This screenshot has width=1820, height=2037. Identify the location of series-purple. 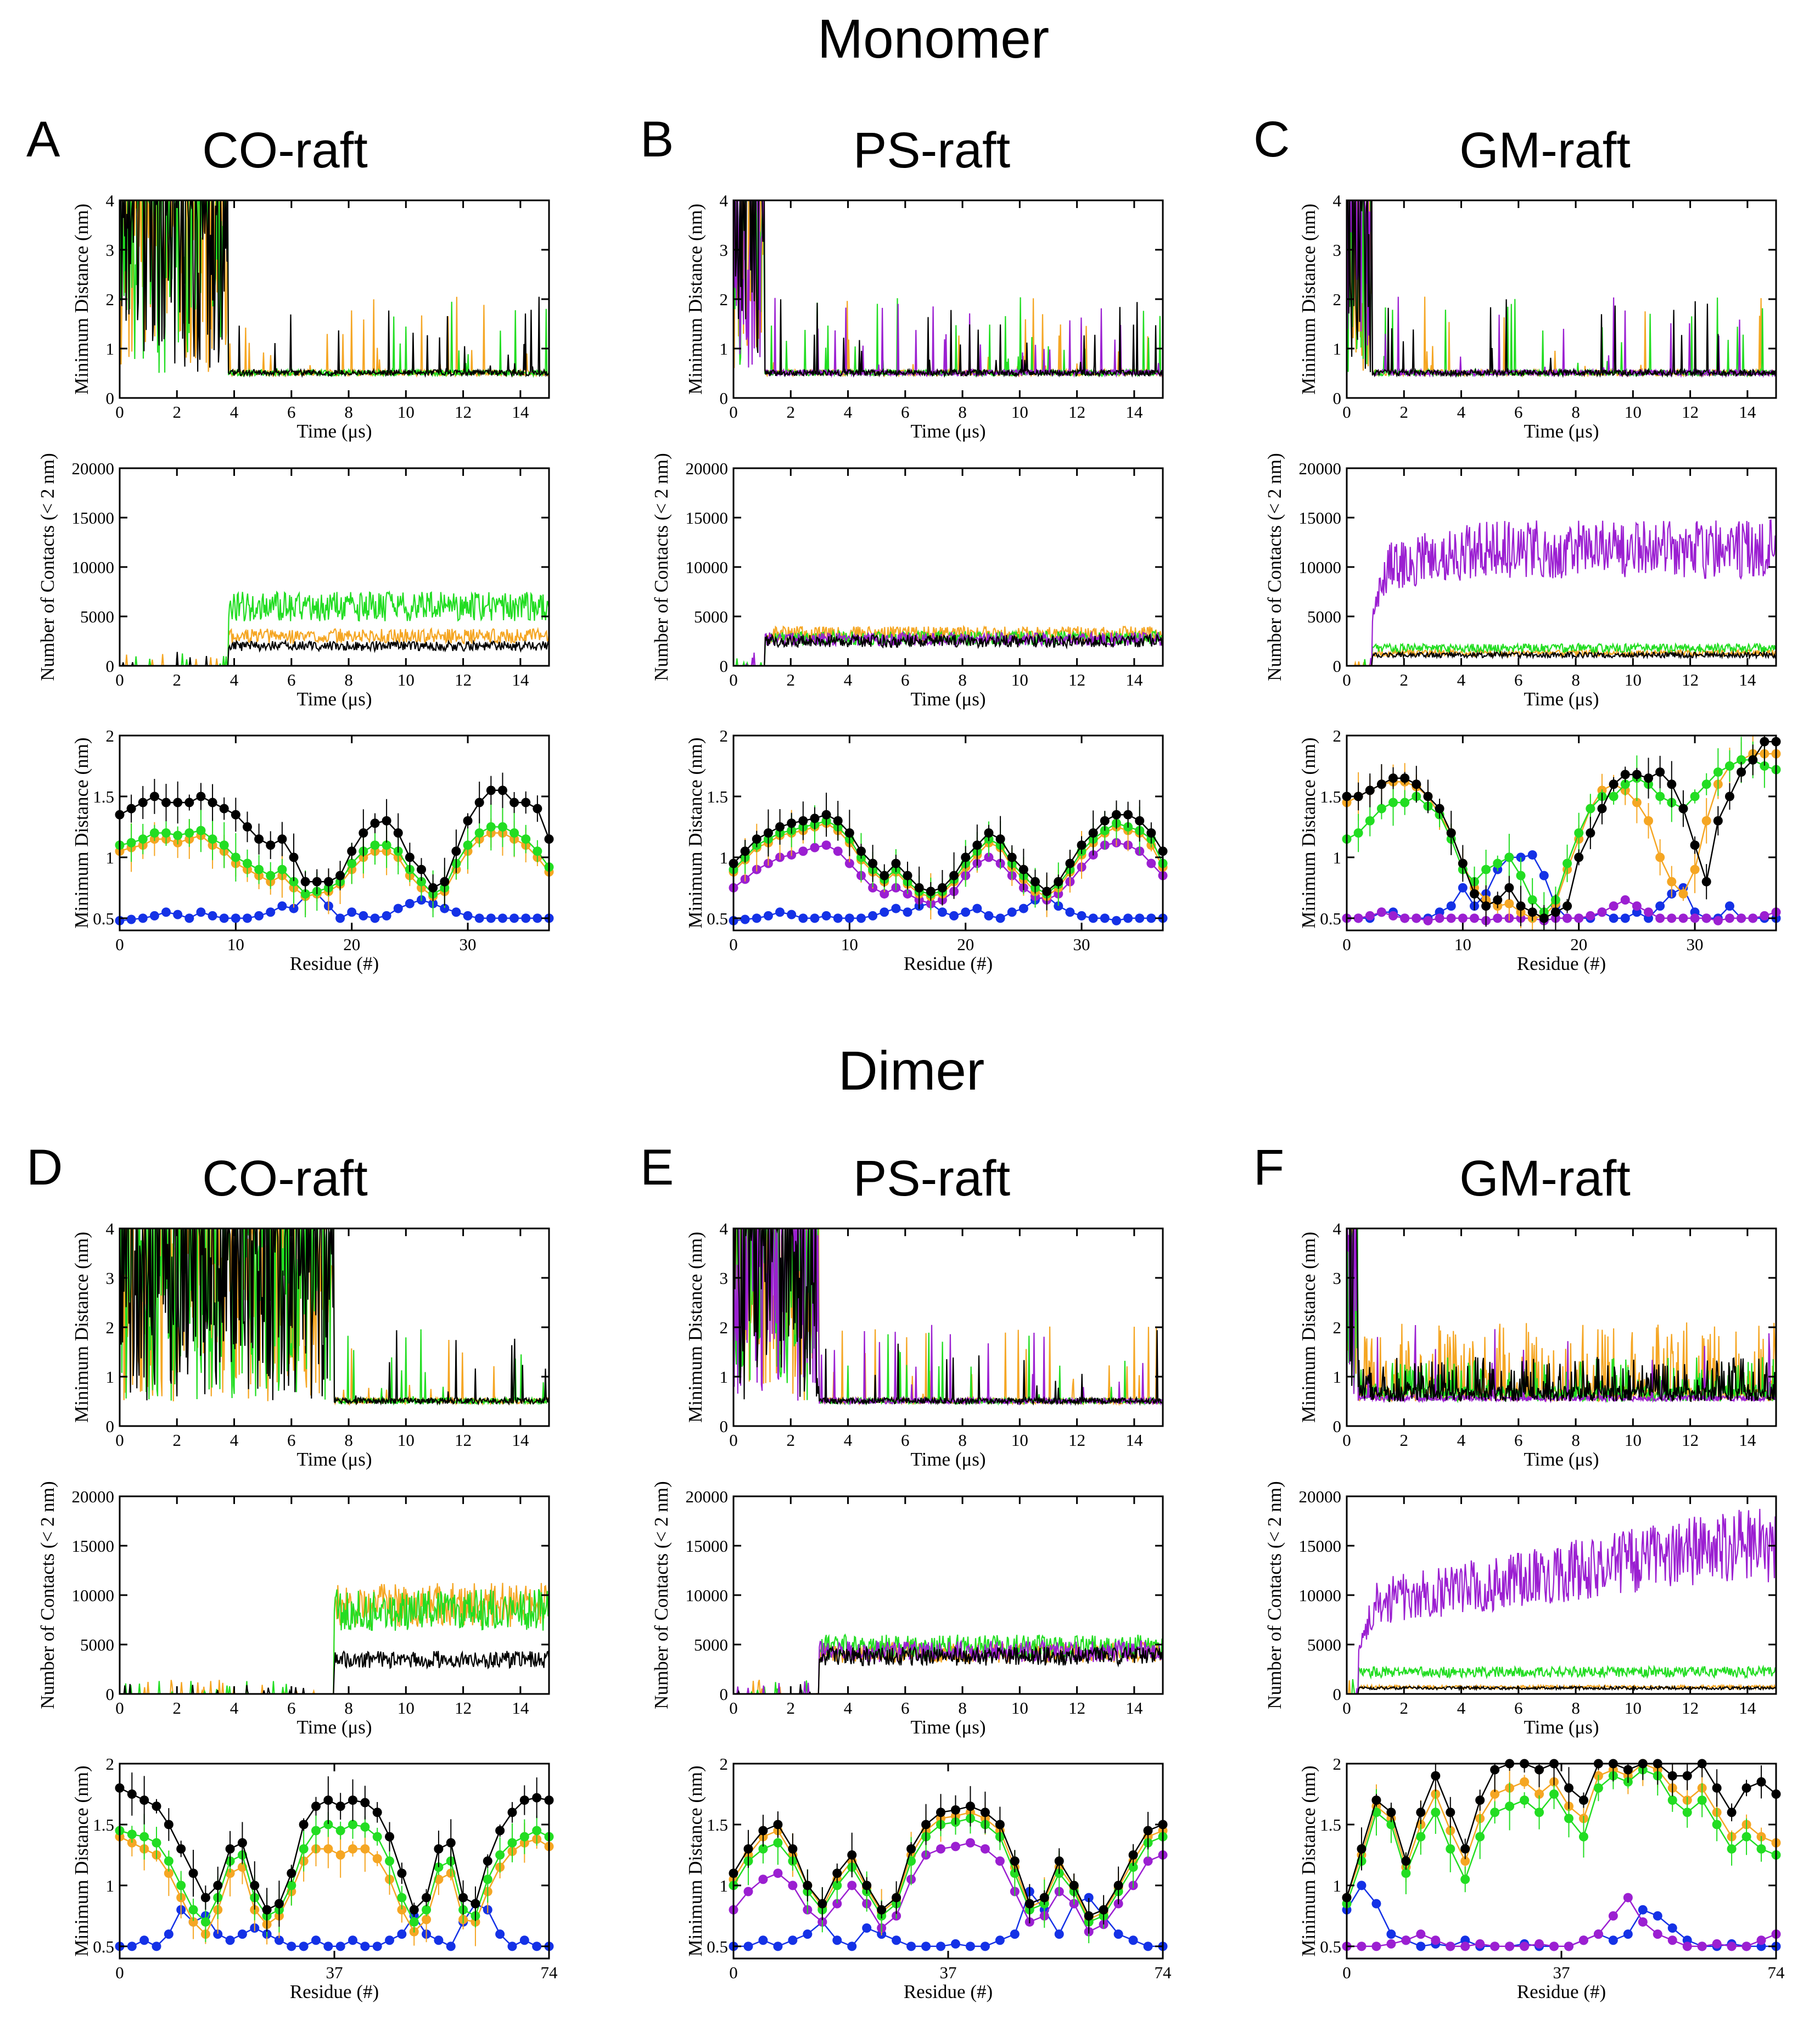
(949, 1888).